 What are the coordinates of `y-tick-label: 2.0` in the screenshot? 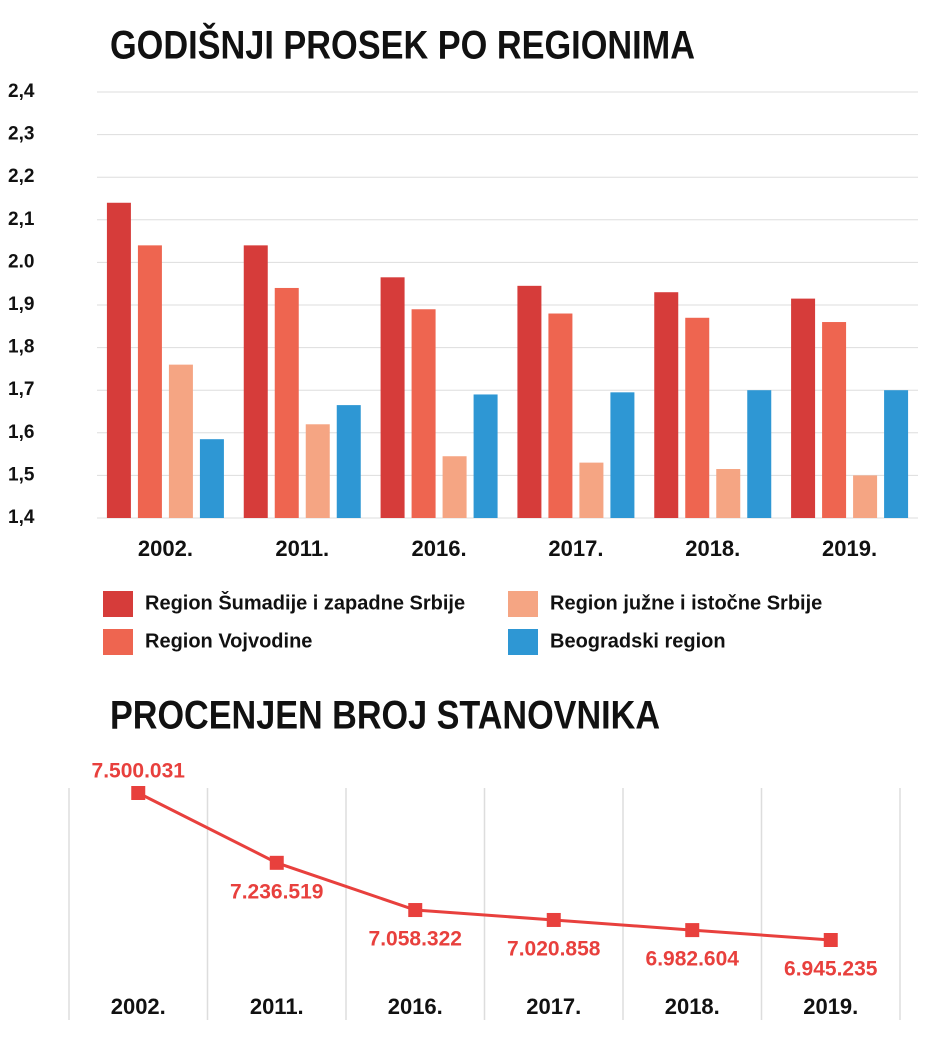 It's located at (21, 261).